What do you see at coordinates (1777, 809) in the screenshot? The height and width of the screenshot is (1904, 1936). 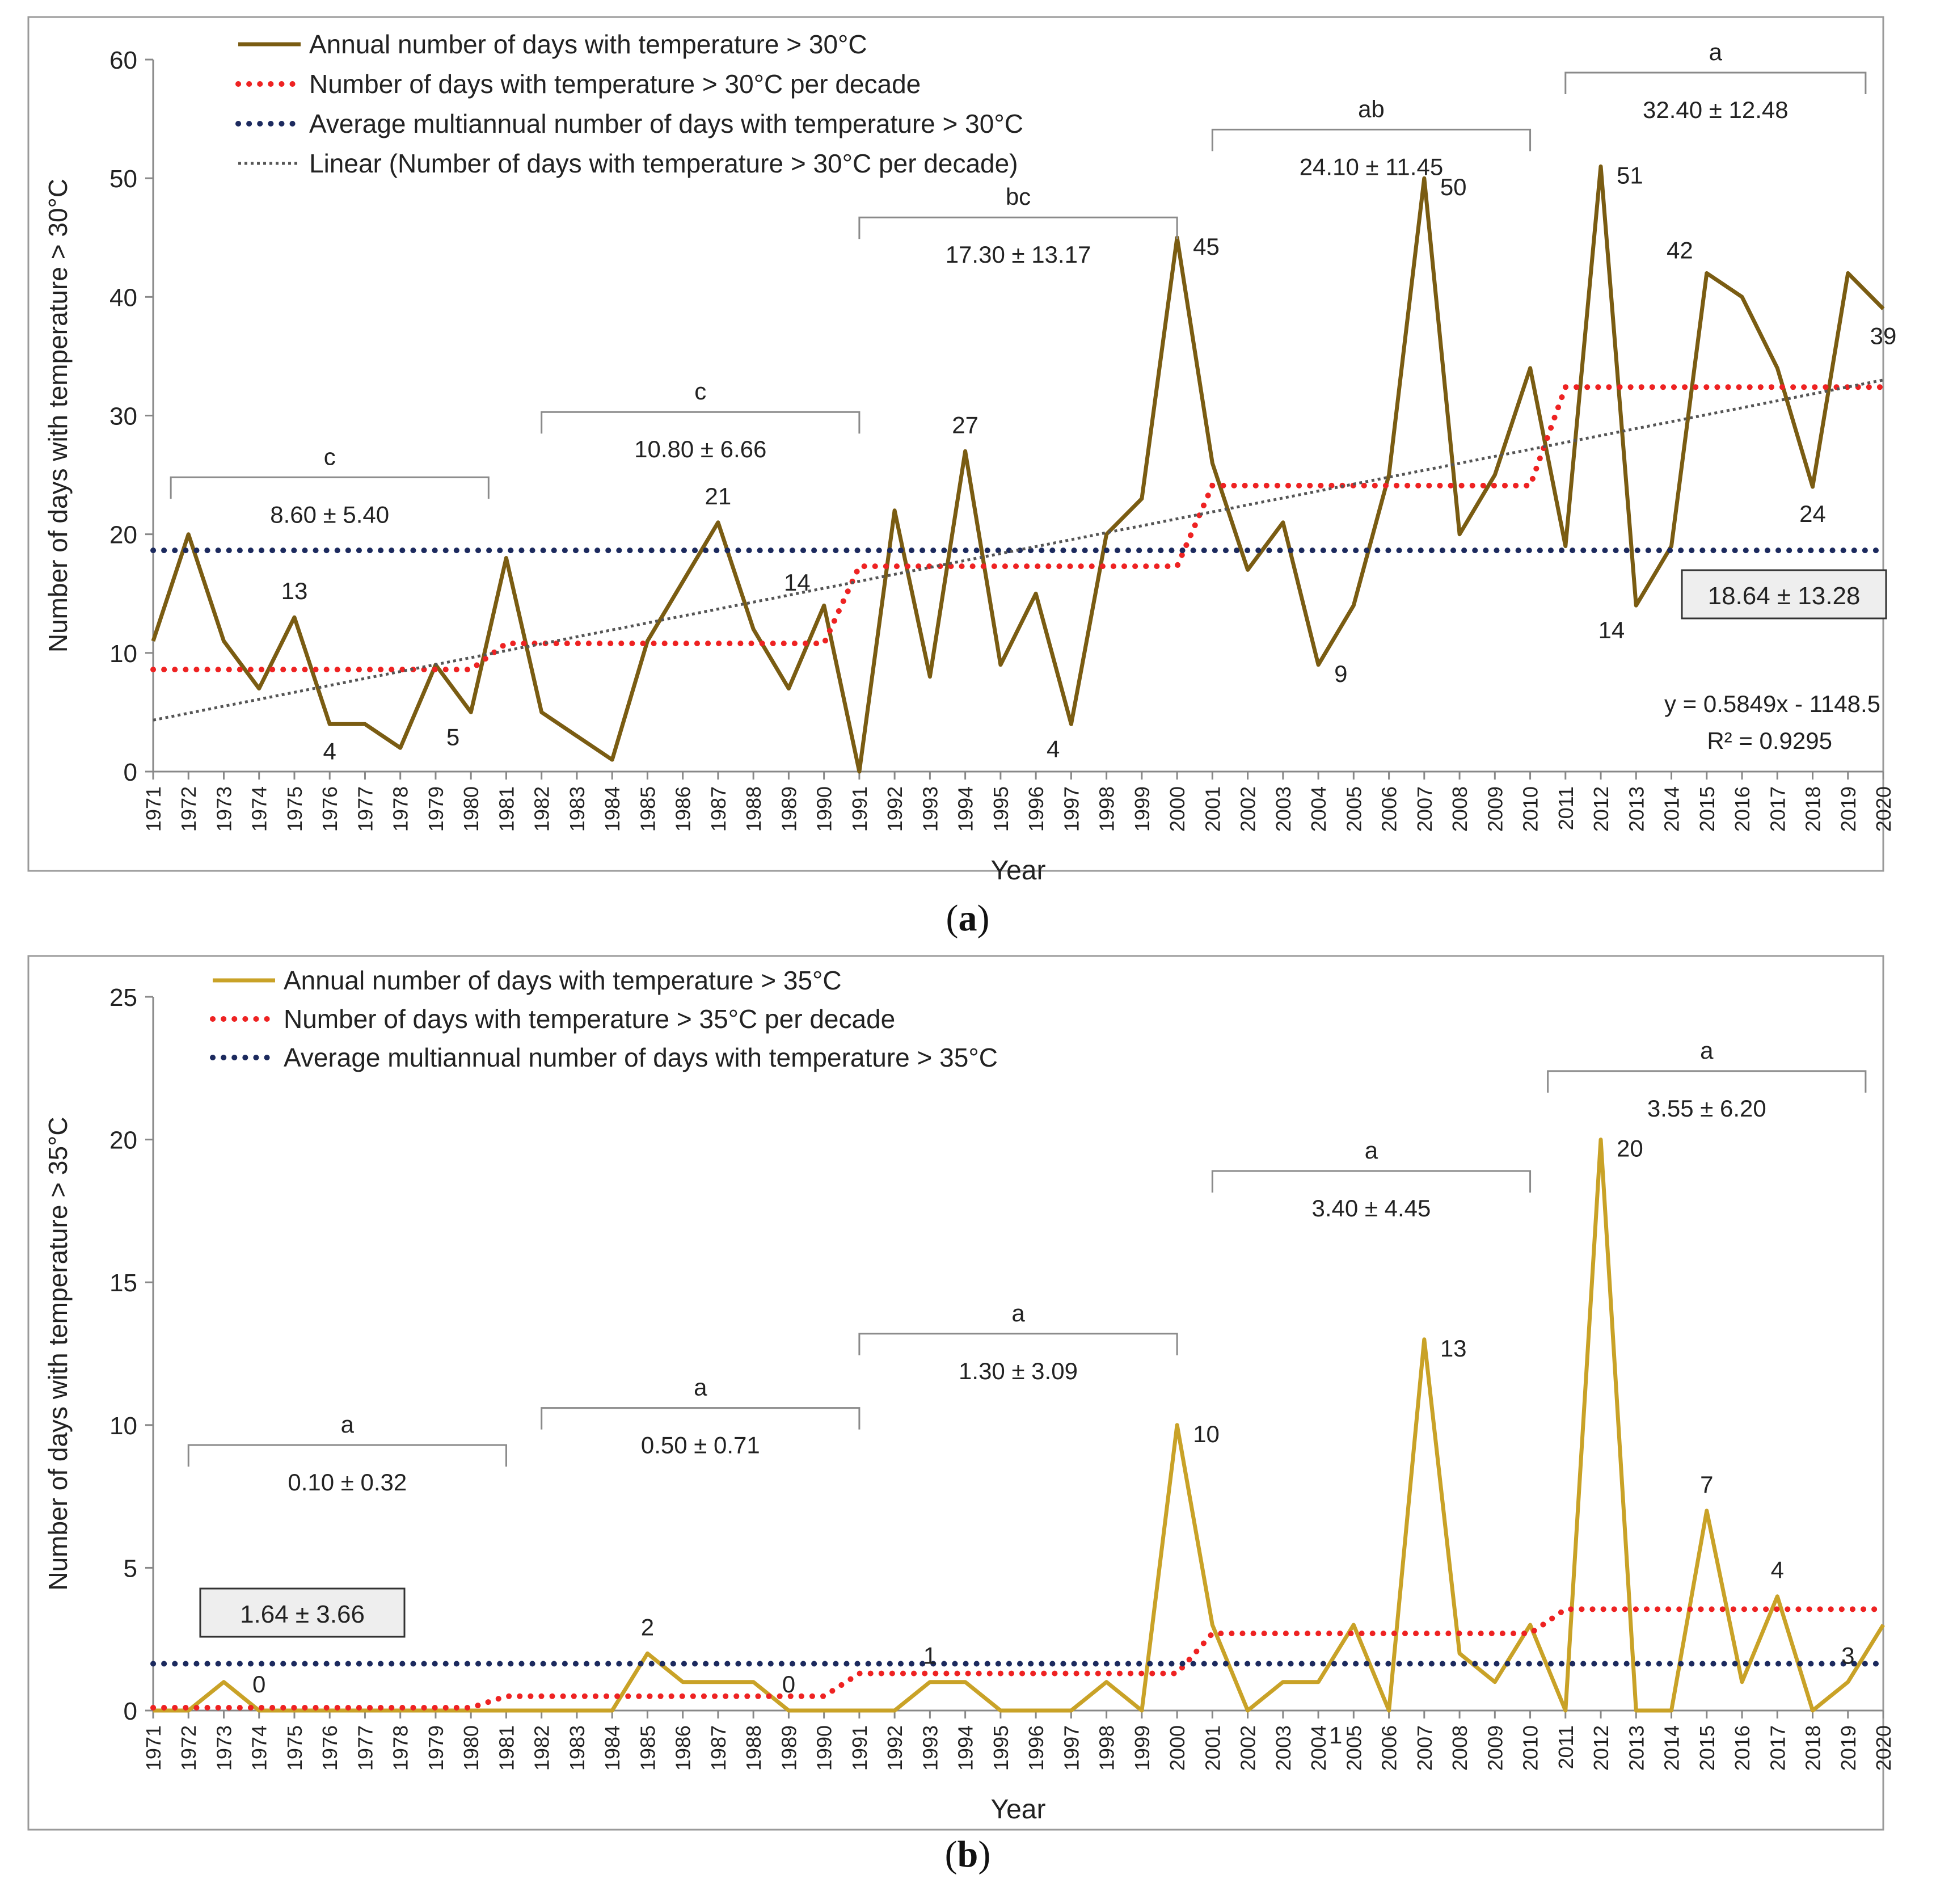 I see `x-tick-label: 2017` at bounding box center [1777, 809].